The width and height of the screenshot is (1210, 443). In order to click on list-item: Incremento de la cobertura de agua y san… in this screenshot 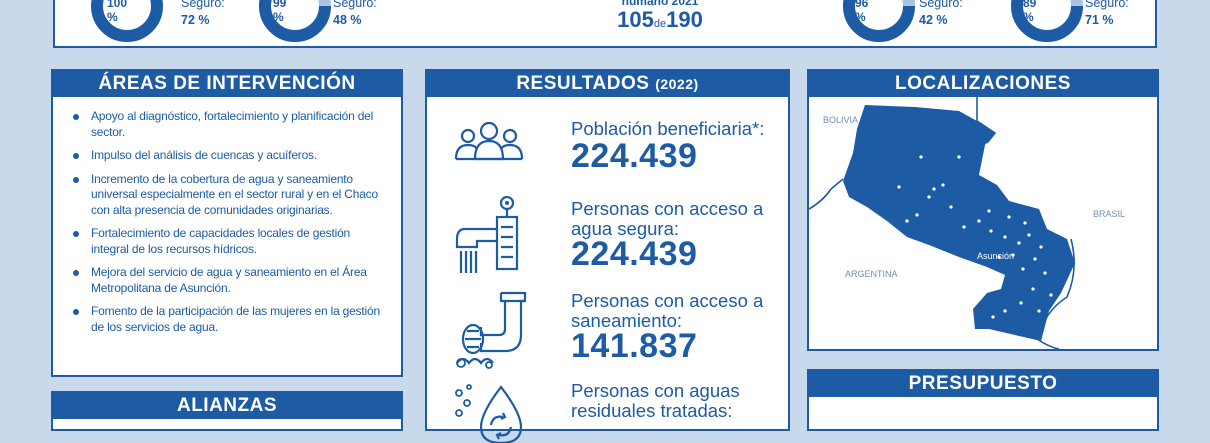, I will do `click(229, 195)`.